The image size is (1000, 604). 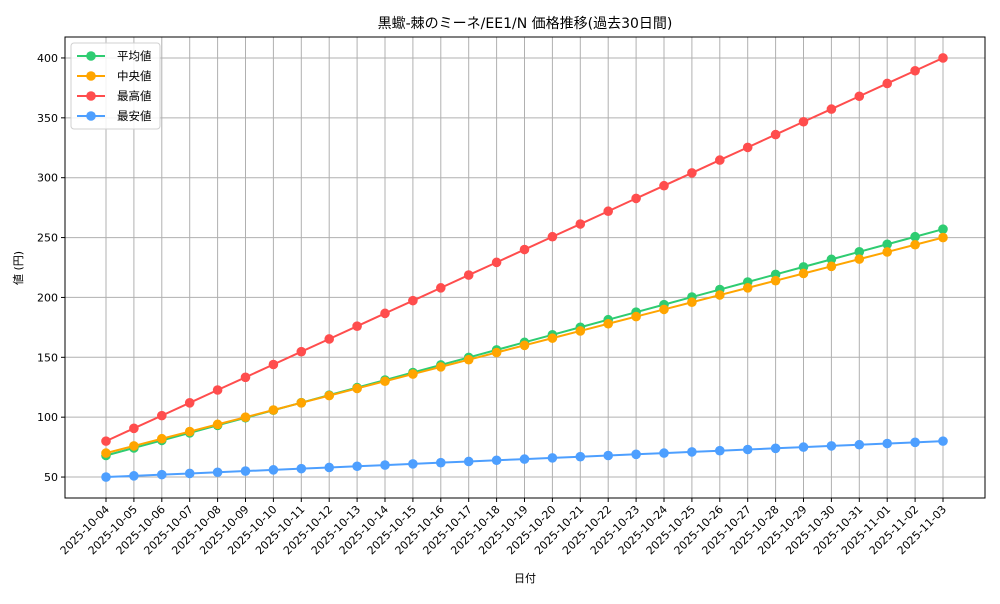 I want to click on legend-box, so click(x=115, y=86).